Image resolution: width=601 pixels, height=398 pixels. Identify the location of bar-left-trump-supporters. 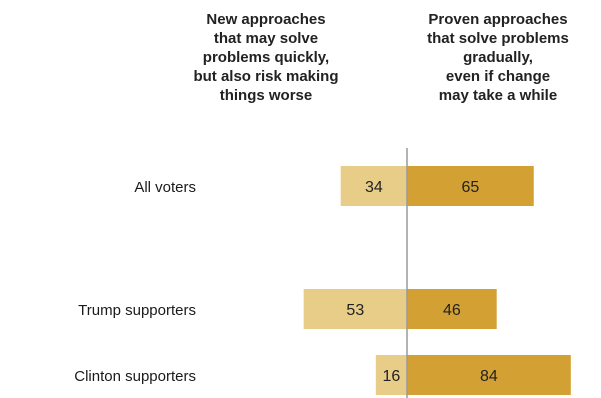
(355, 309).